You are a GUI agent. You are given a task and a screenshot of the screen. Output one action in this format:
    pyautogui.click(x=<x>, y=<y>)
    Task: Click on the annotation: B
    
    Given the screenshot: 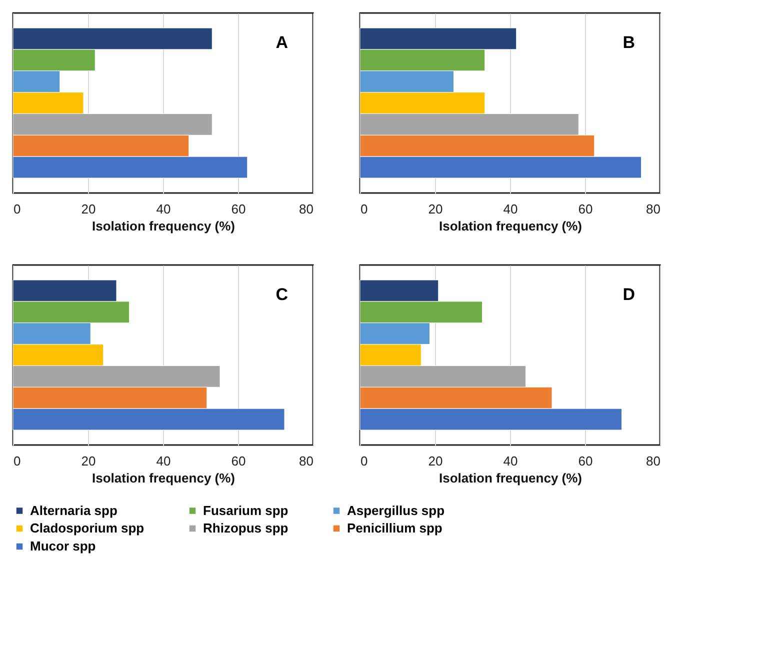 What is the action you would take?
    pyautogui.click(x=628, y=42)
    